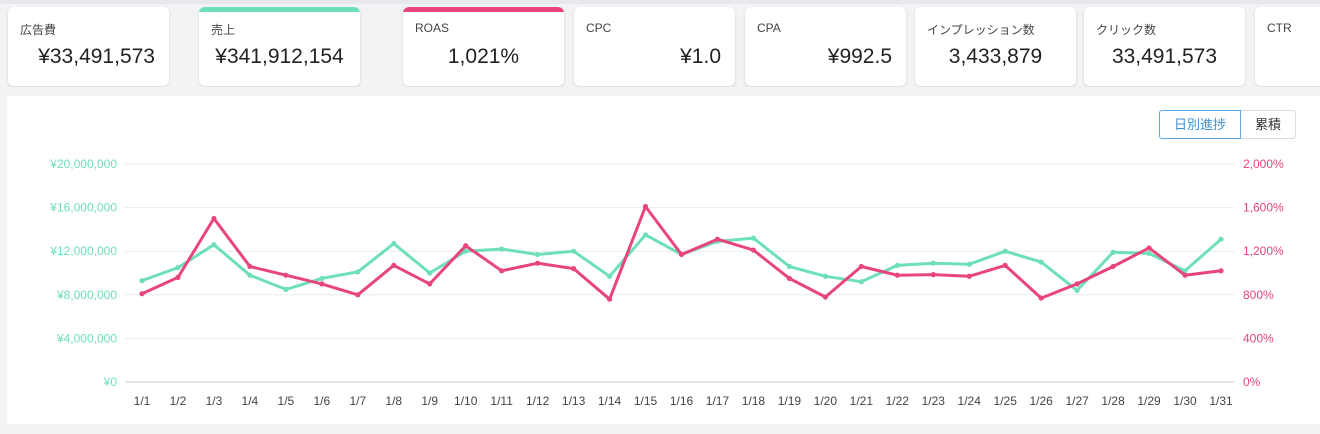 The image size is (1320, 434). What do you see at coordinates (790, 401) in the screenshot?
I see `x-tick-label: 1/19` at bounding box center [790, 401].